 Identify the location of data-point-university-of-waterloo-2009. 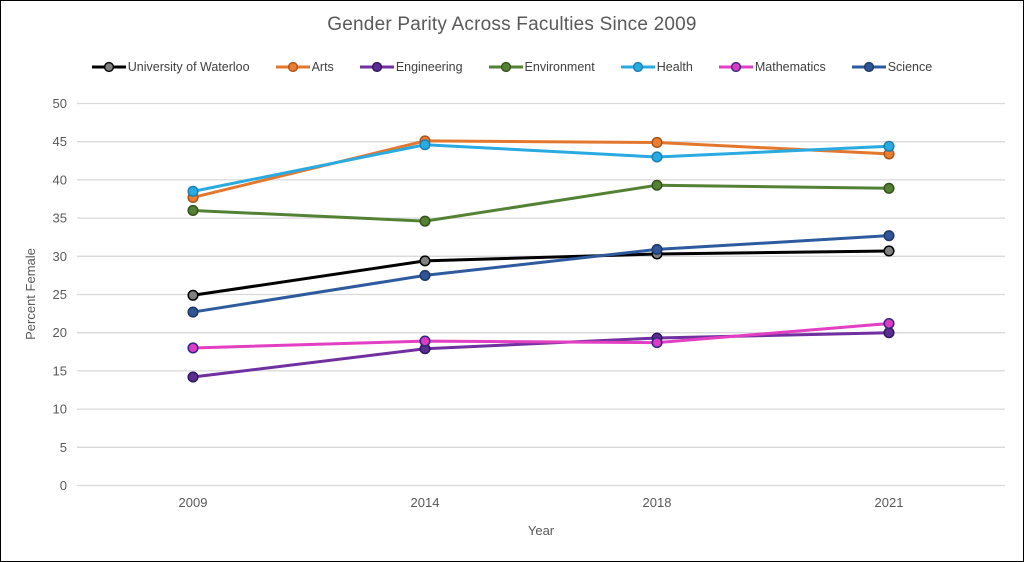
(193, 295).